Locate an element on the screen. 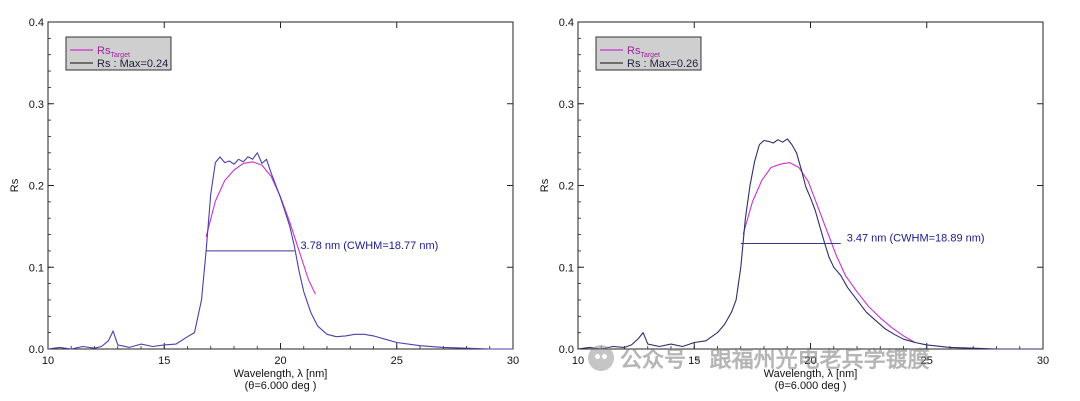 The image size is (1080, 401). watermark: 公众号 · 跟福州光电老兵学镀膜 is located at coordinates (759, 358).